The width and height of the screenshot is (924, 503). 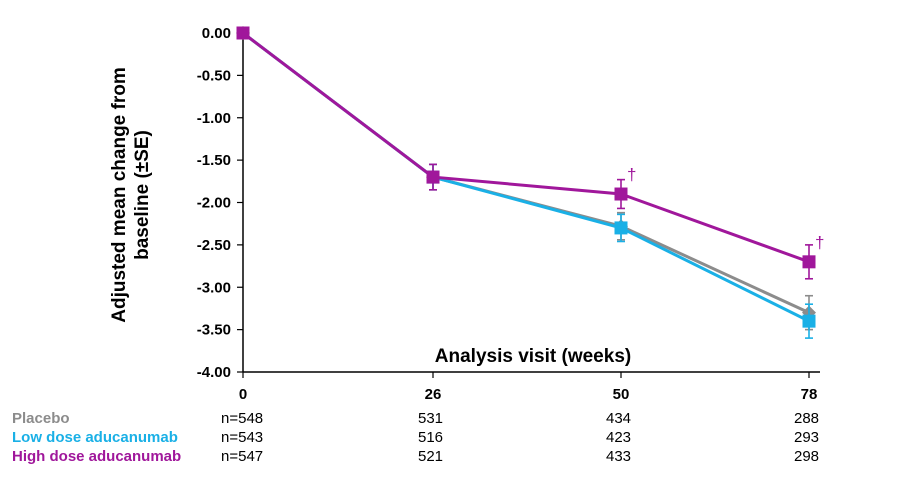 What do you see at coordinates (214, 203) in the screenshot?
I see `y-tick-label: -2.00` at bounding box center [214, 203].